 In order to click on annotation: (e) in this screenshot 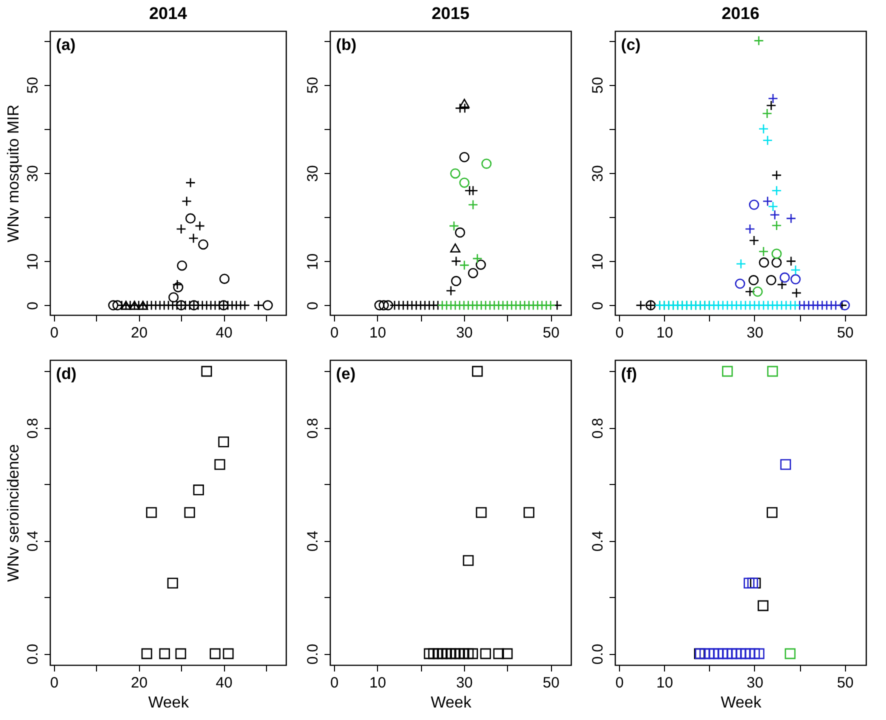, I will do `click(346, 374)`.